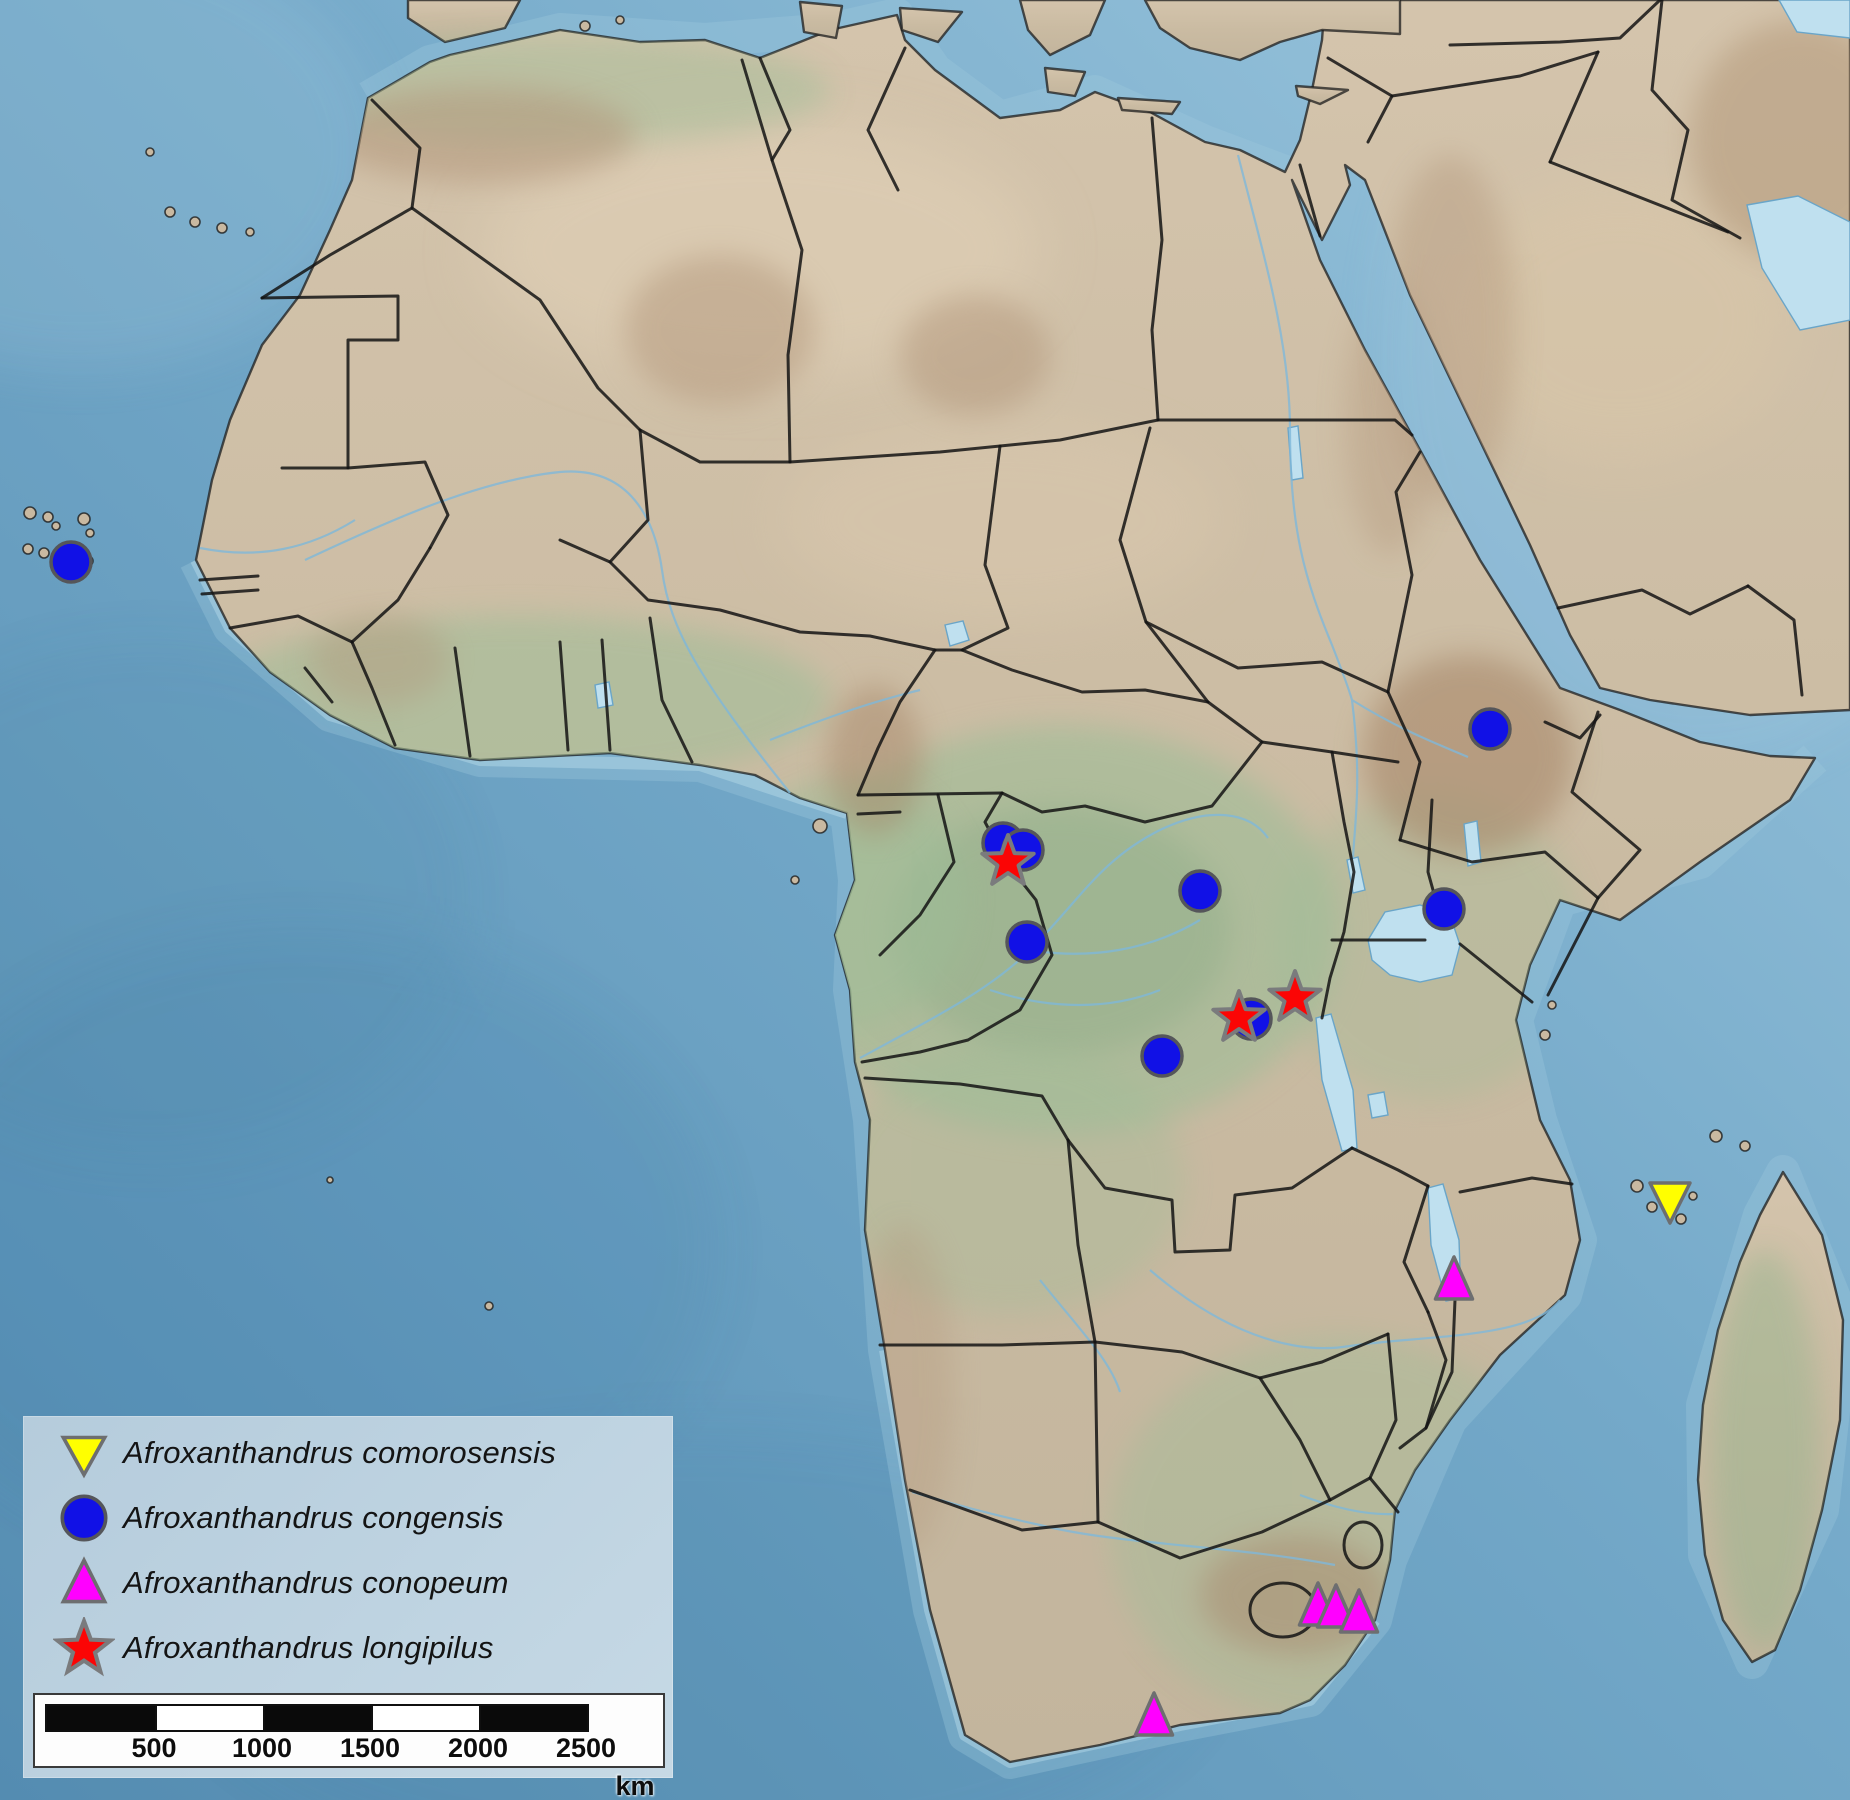 The height and width of the screenshot is (1800, 1850). What do you see at coordinates (957, 633) in the screenshot?
I see `lake-chad` at bounding box center [957, 633].